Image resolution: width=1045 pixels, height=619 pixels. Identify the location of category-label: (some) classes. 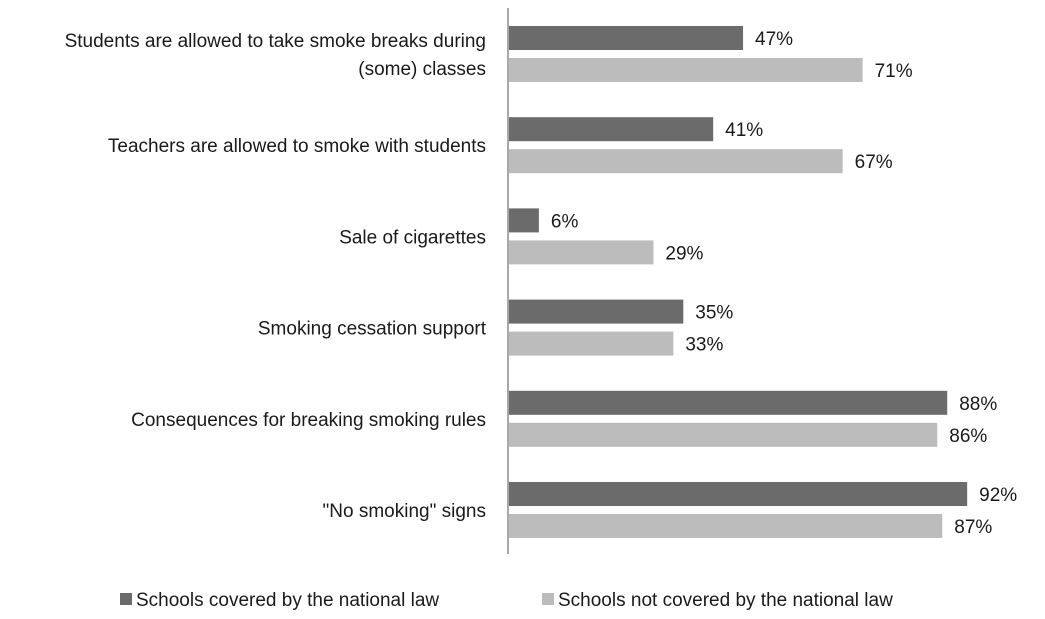
(422, 69).